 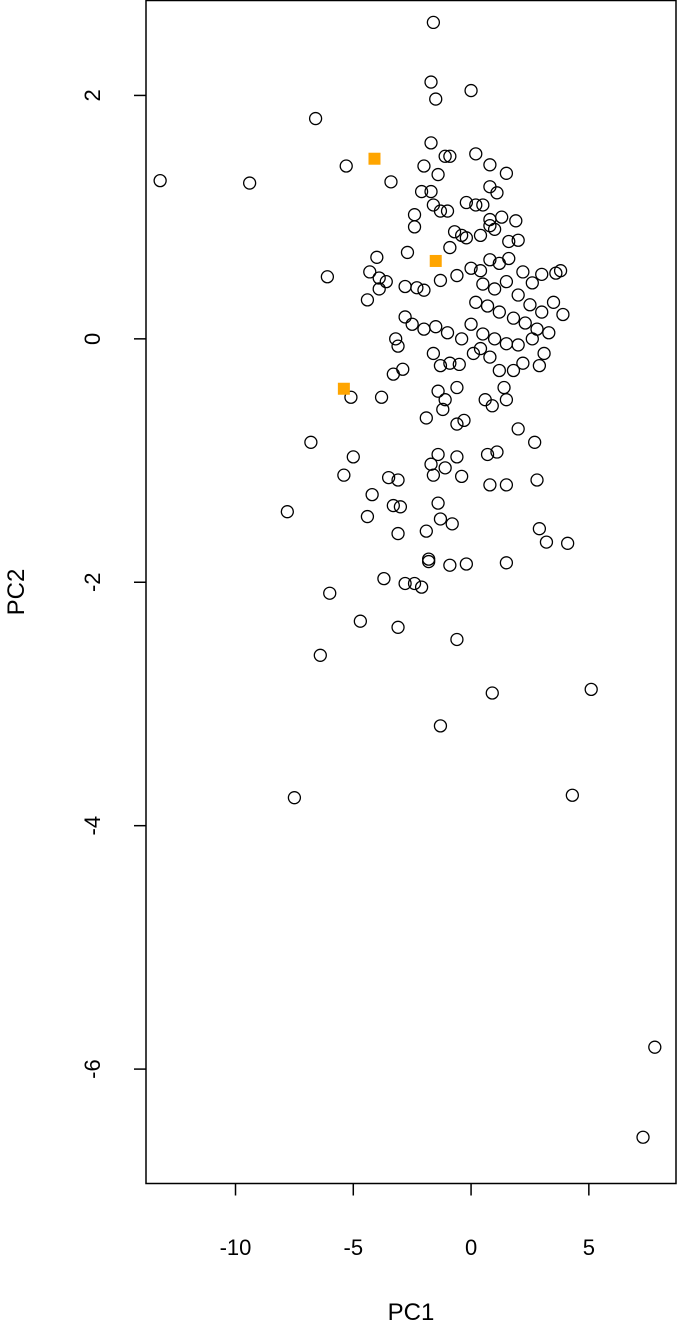 I want to click on y-tick-label: 2, so click(x=92, y=95).